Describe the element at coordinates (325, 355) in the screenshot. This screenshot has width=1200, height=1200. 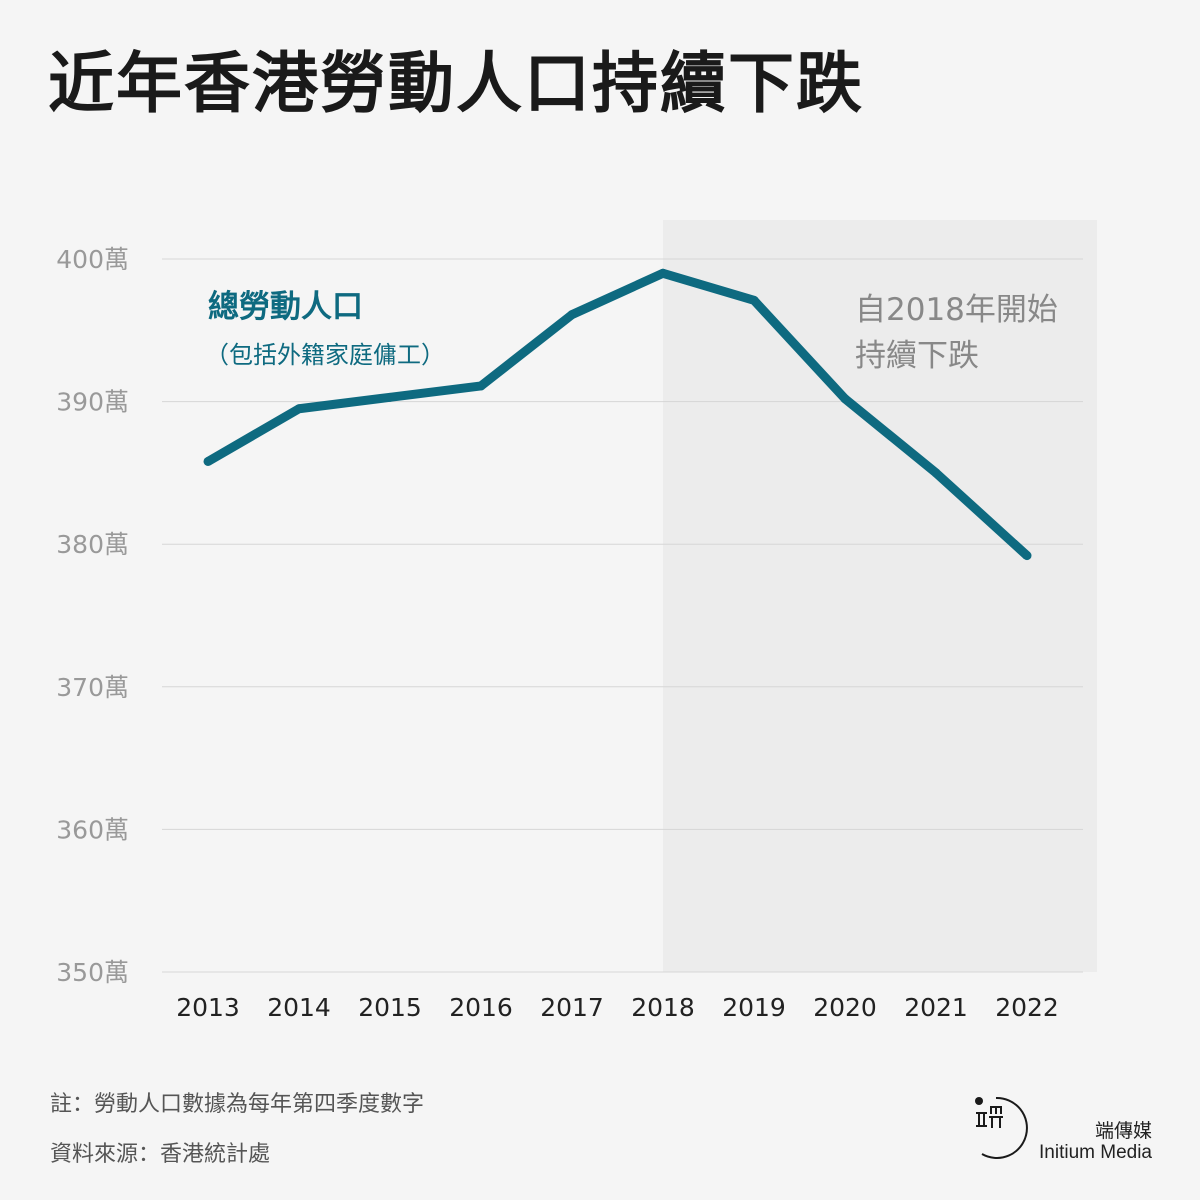
I see `series-sublabel: （包括外籍家庭傭工）` at that location.